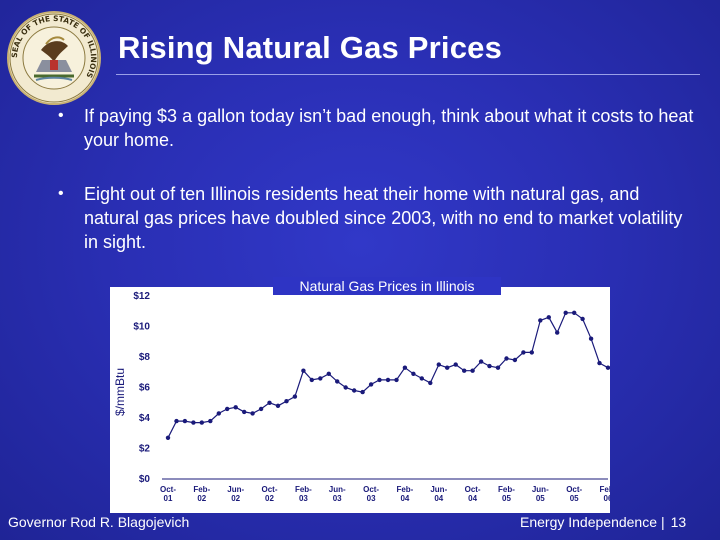 The width and height of the screenshot is (720, 540). I want to click on y-tick-label: $8, so click(145, 357).